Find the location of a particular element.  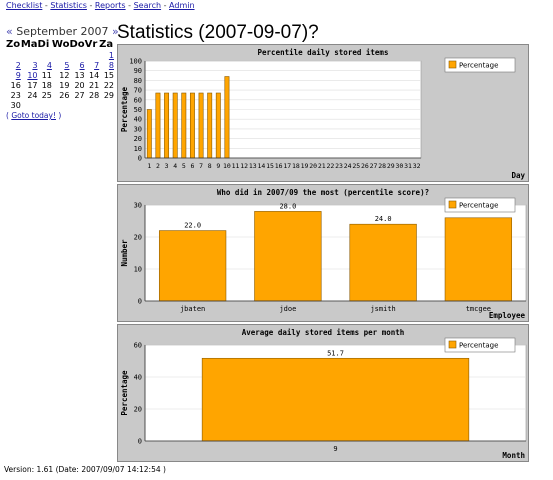

x-tick-label: jdoe is located at coordinates (287, 309).